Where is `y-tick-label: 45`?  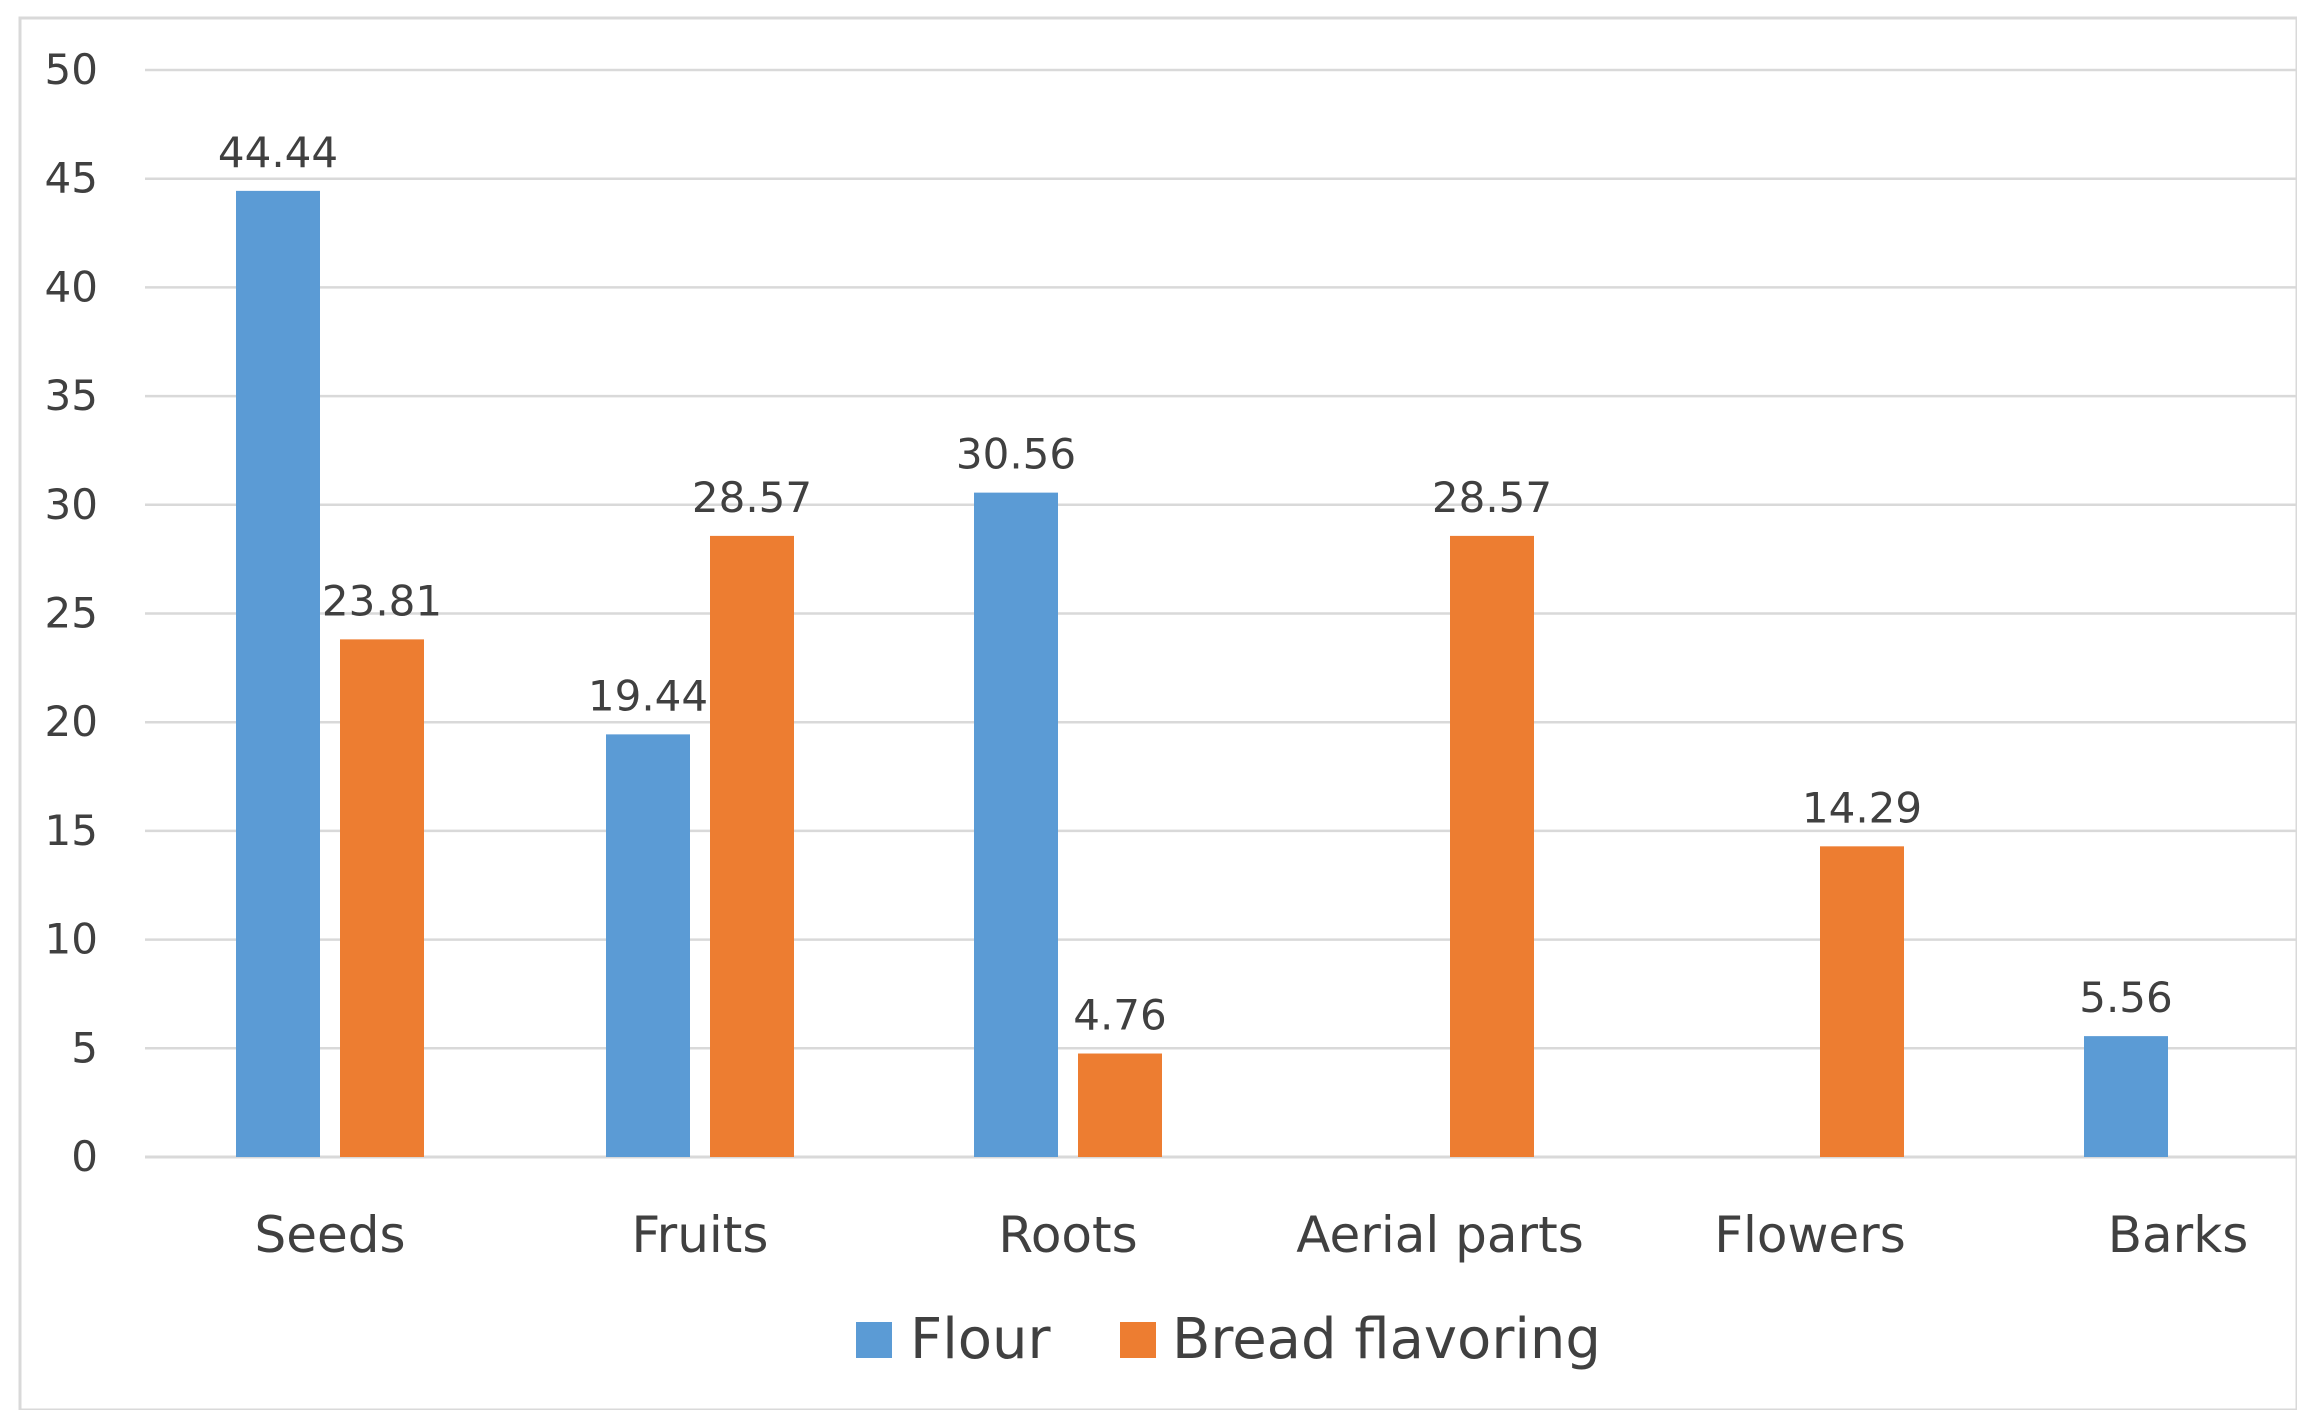
y-tick-label: 45 is located at coordinates (71, 178).